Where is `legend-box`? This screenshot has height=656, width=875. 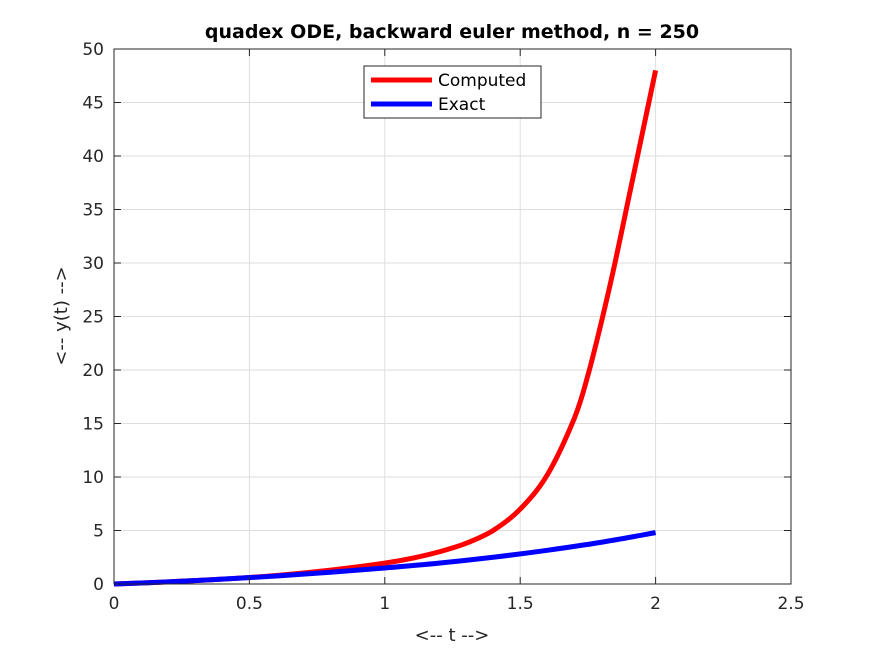
legend-box is located at coordinates (452, 92).